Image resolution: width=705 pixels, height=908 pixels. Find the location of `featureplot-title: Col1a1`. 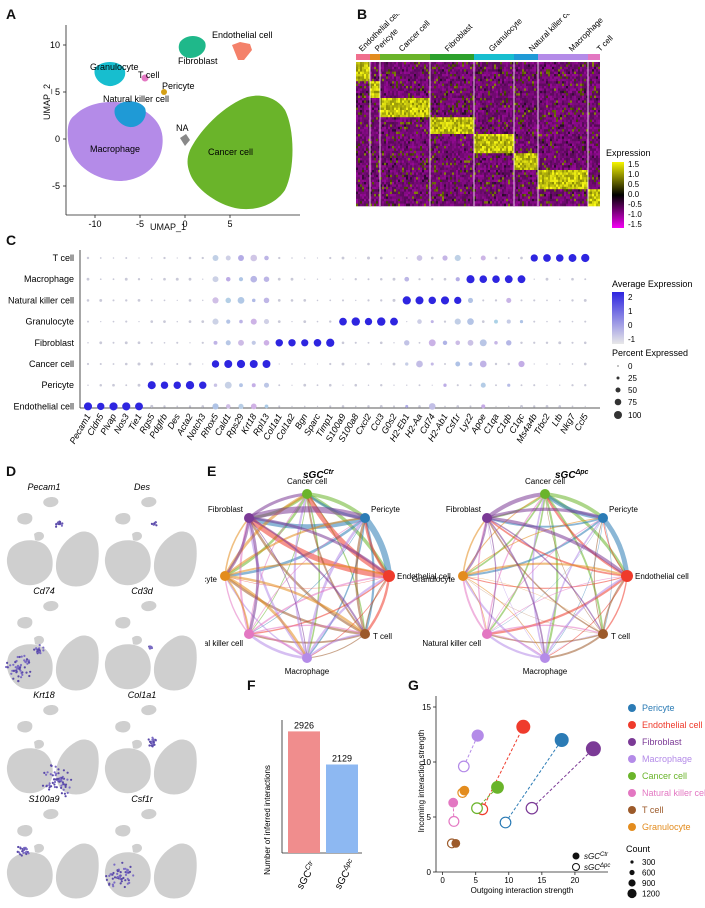

featureplot-title: Col1a1 is located at coordinates (142, 695).